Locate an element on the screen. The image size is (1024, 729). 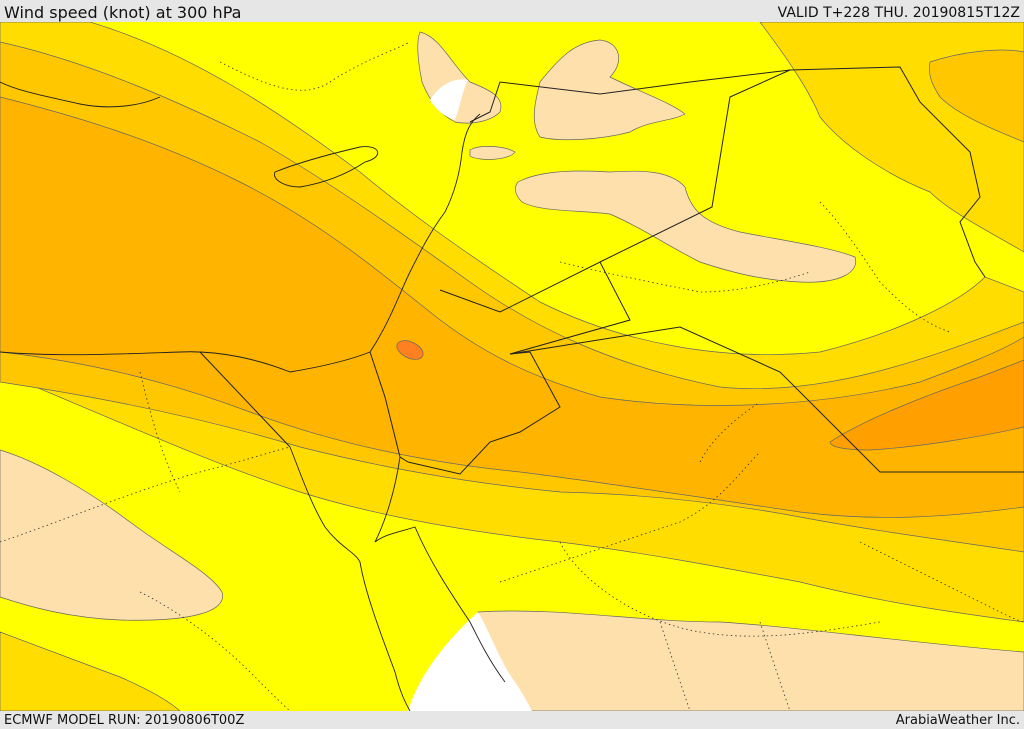
wind-peak-spot is located at coordinates (410, 350).